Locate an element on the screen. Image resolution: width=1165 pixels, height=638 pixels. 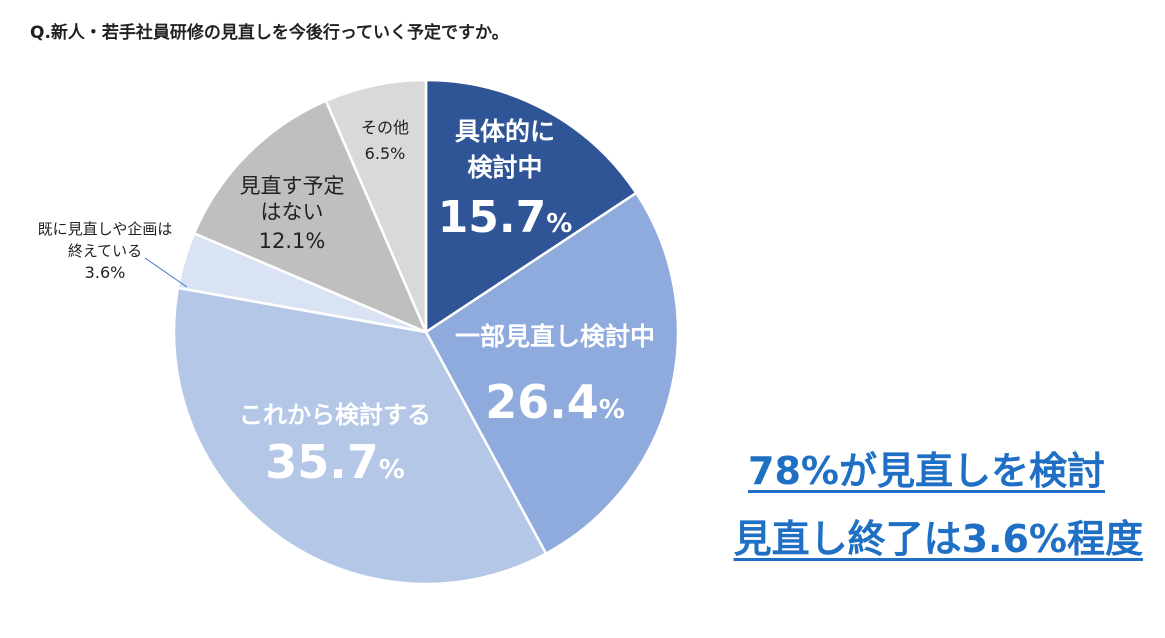
slice-label-4-line-1: 既に見直しや企画は is located at coordinates (105, 229).